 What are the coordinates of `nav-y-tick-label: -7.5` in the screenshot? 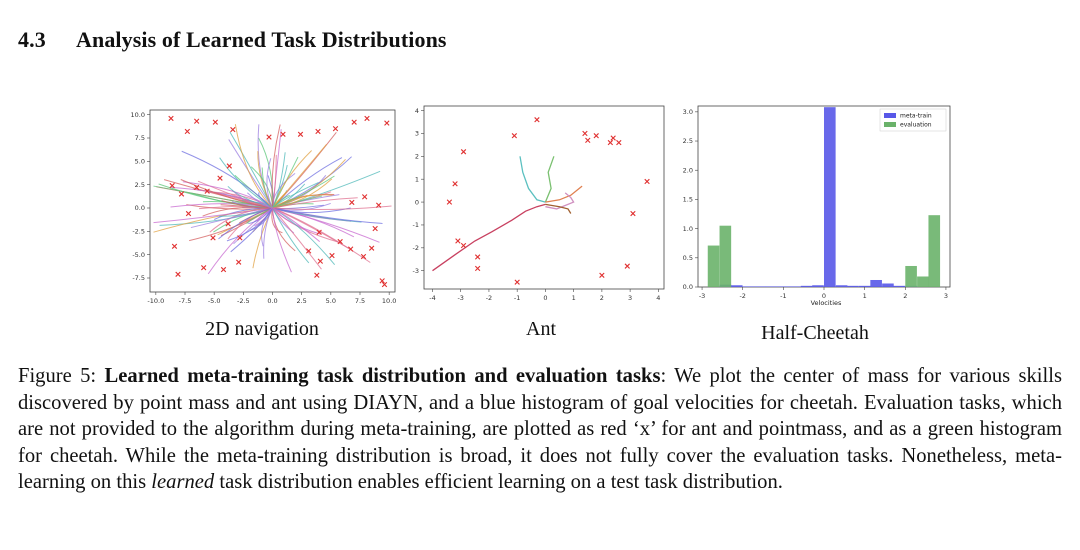 It's located at (138, 278).